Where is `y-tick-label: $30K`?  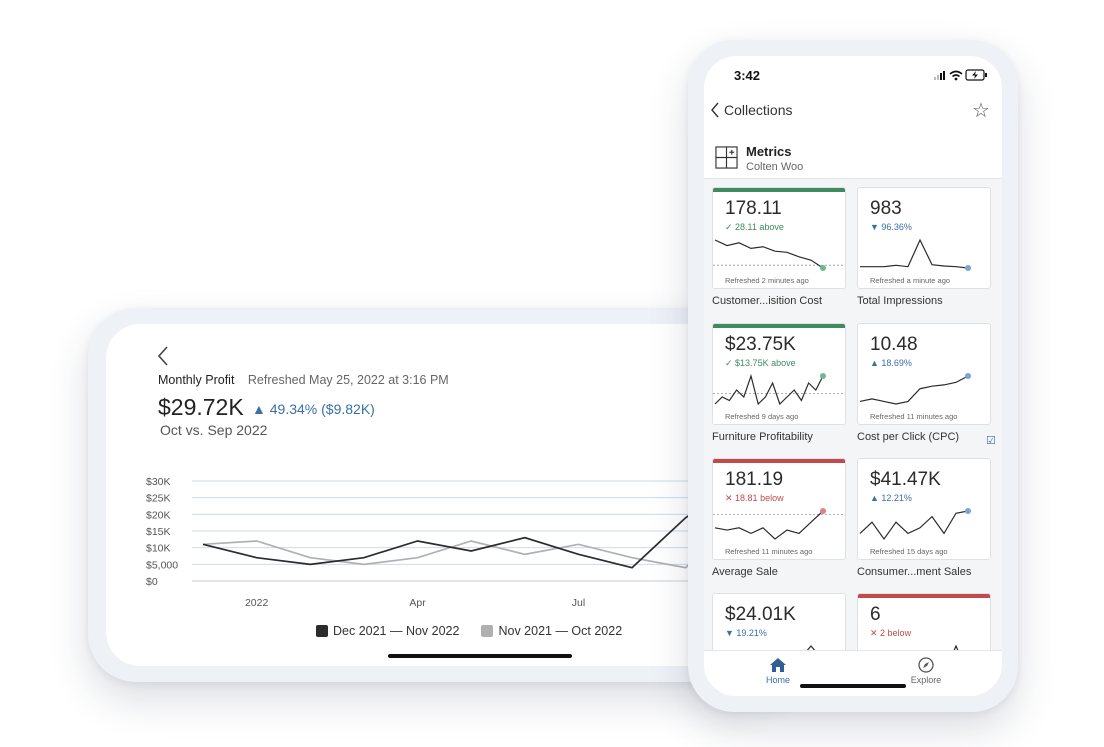
y-tick-label: $30K is located at coordinates (158, 482).